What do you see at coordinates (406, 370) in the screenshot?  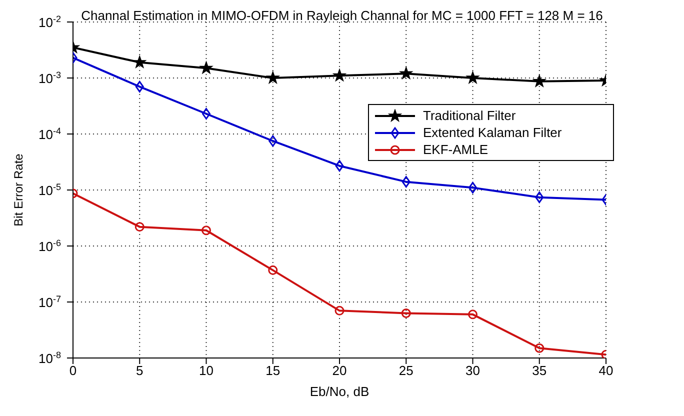 I see `x-tick-label: 25` at bounding box center [406, 370].